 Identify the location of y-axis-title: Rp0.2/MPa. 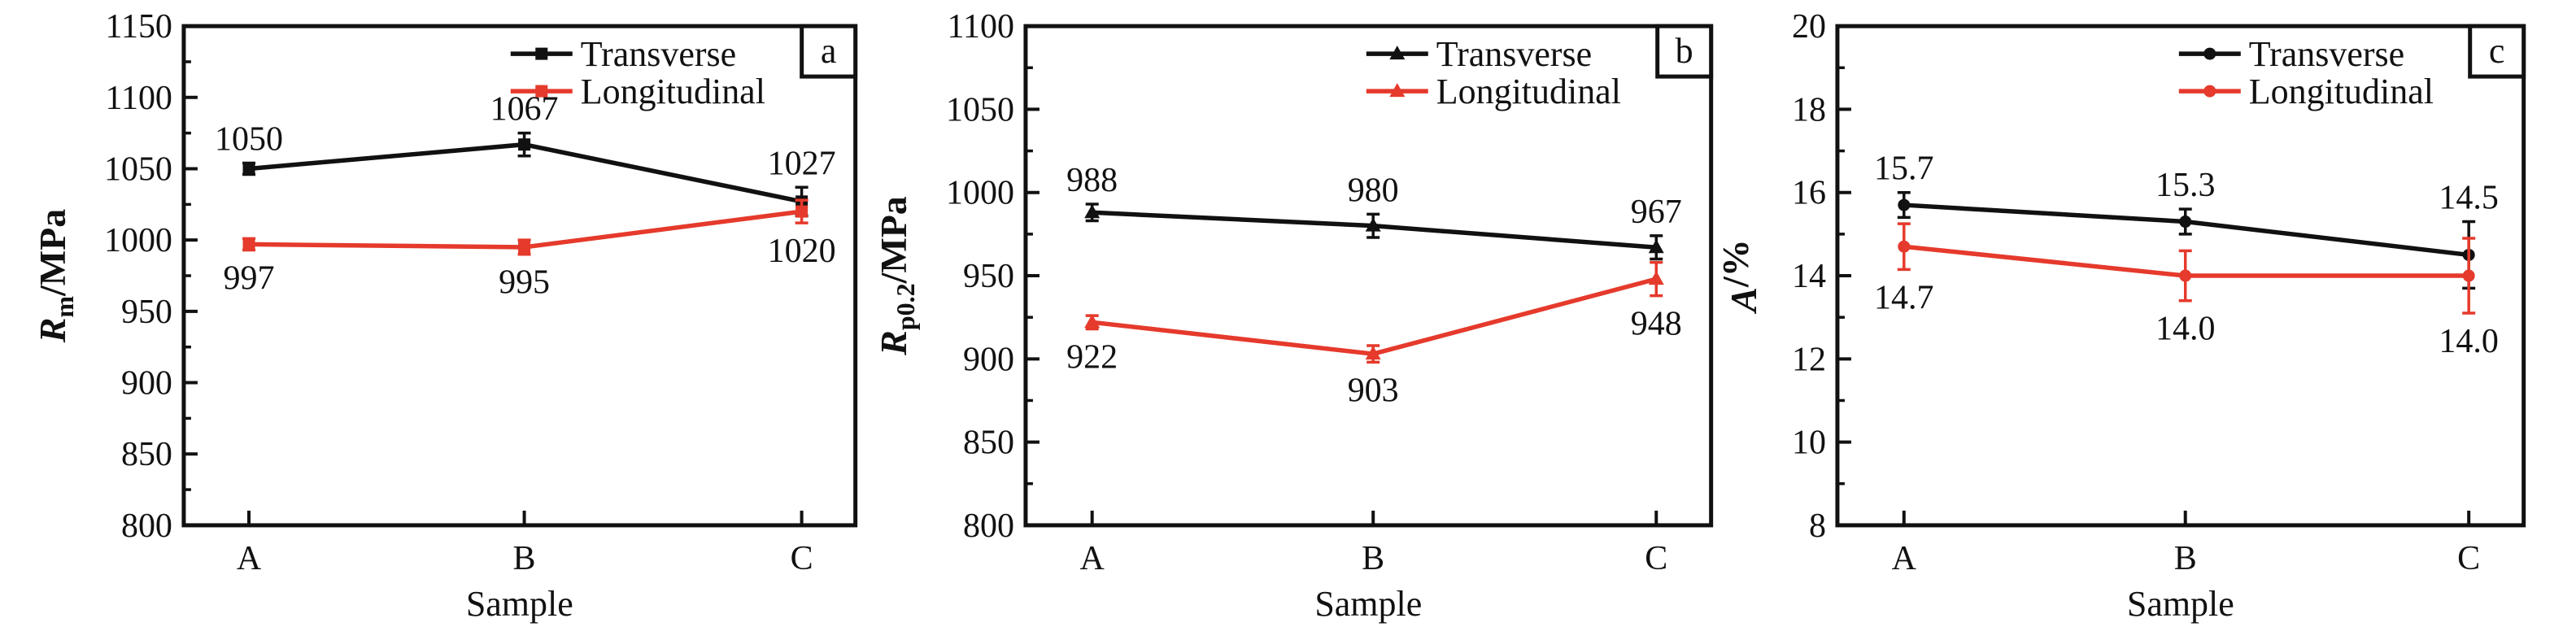
(896, 276).